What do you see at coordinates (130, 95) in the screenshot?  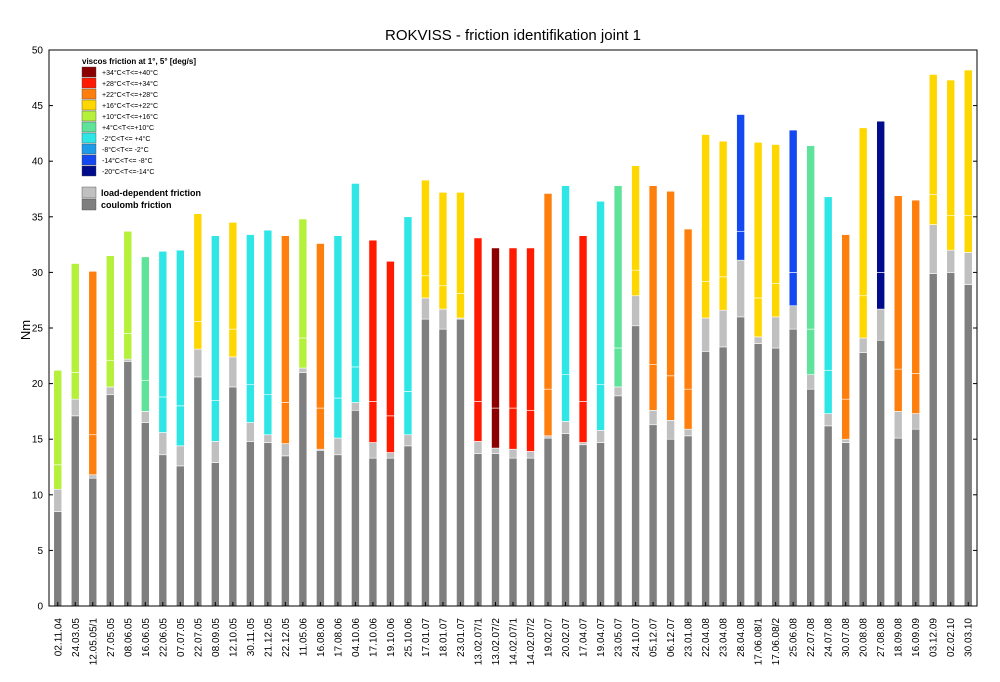 I see `legend-label: +22°C<T<=+28°C` at bounding box center [130, 95].